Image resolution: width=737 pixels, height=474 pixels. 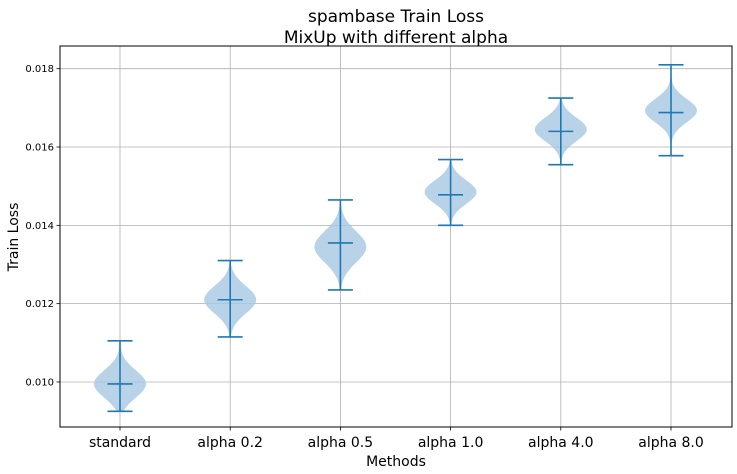 What do you see at coordinates (561, 443) in the screenshot?
I see `x-tick-label: alpha 4.0` at bounding box center [561, 443].